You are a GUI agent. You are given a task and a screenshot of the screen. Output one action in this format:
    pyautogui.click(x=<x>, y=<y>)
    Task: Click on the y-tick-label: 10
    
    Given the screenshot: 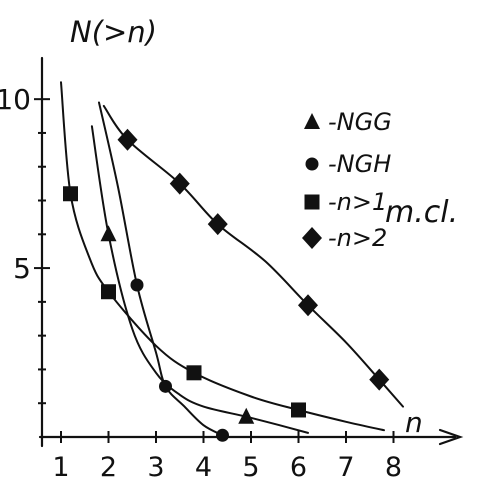 What is the action you would take?
    pyautogui.click(x=15, y=99)
    